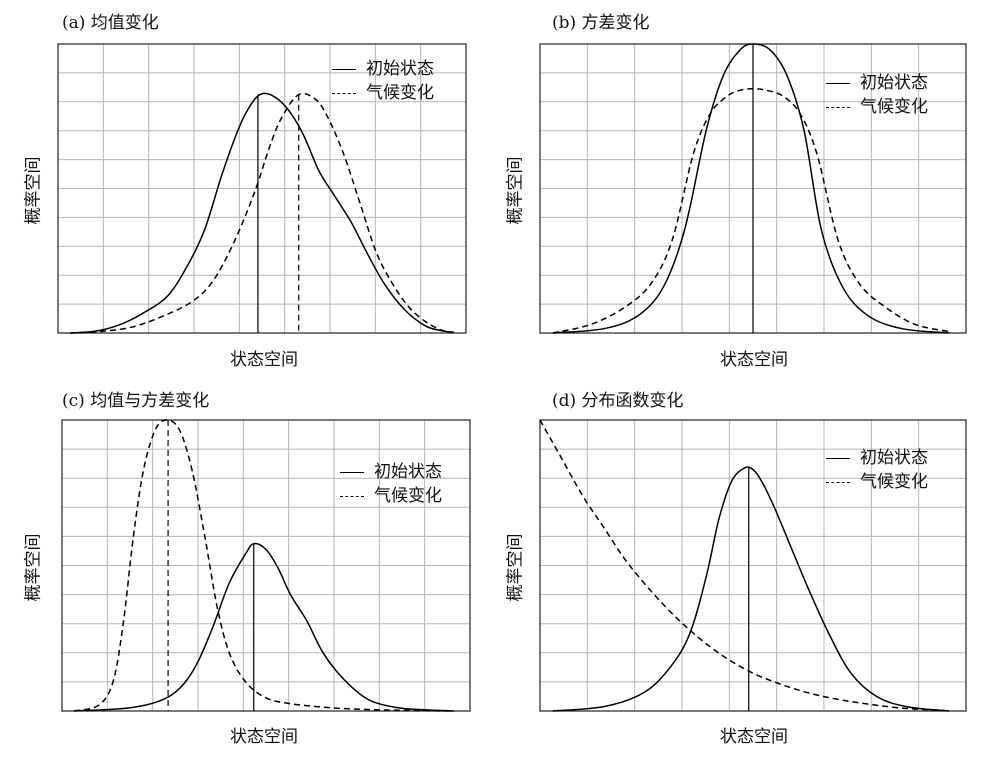 This screenshot has height=759, width=1000. Describe the element at coordinates (618, 401) in the screenshot. I see `panel-title: (d) 分布函数变化` at that location.